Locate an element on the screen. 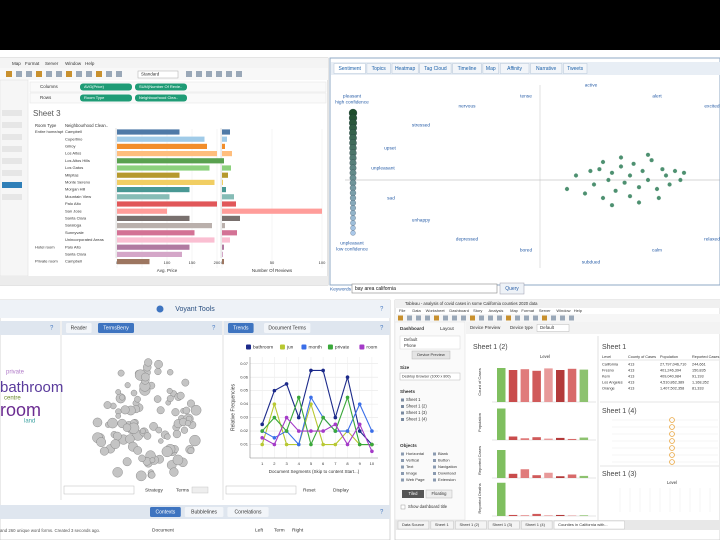 This screenshot has height=540, width=720. menu-item: Worksheet is located at coordinates (436, 310).